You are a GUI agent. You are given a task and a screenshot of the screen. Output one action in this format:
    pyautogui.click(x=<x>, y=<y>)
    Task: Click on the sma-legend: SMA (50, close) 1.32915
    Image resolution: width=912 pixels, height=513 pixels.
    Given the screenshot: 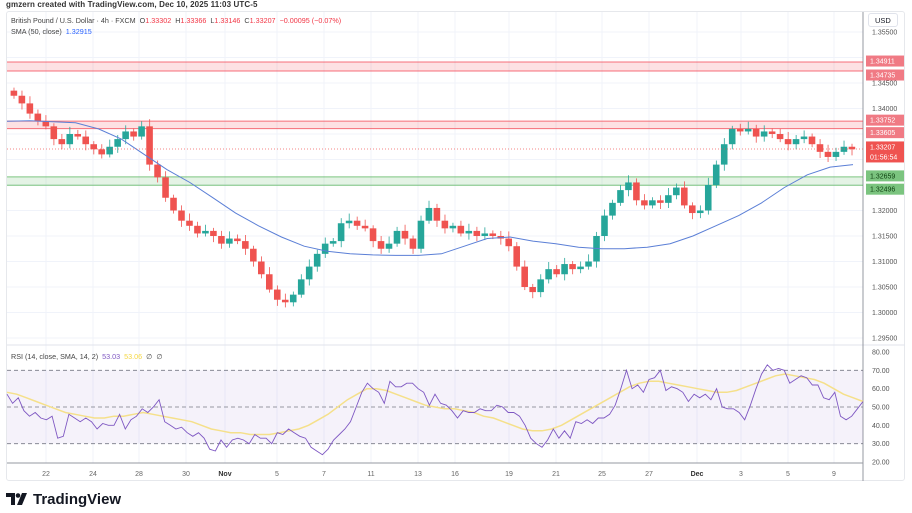 What is the action you would take?
    pyautogui.click(x=176, y=31)
    